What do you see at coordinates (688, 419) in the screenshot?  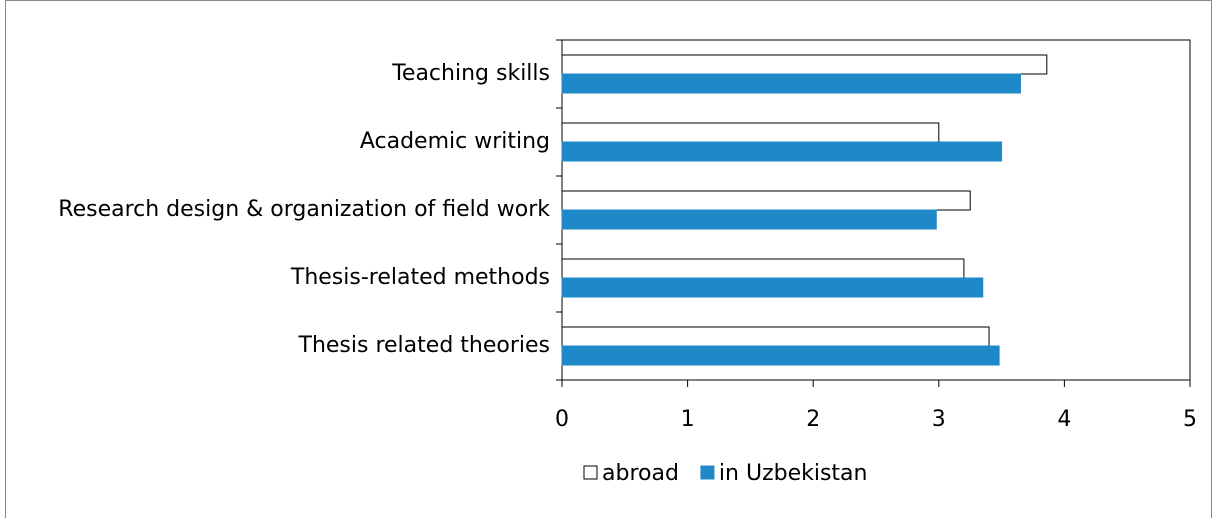 I see `x-tick-label: 1` at bounding box center [688, 419].